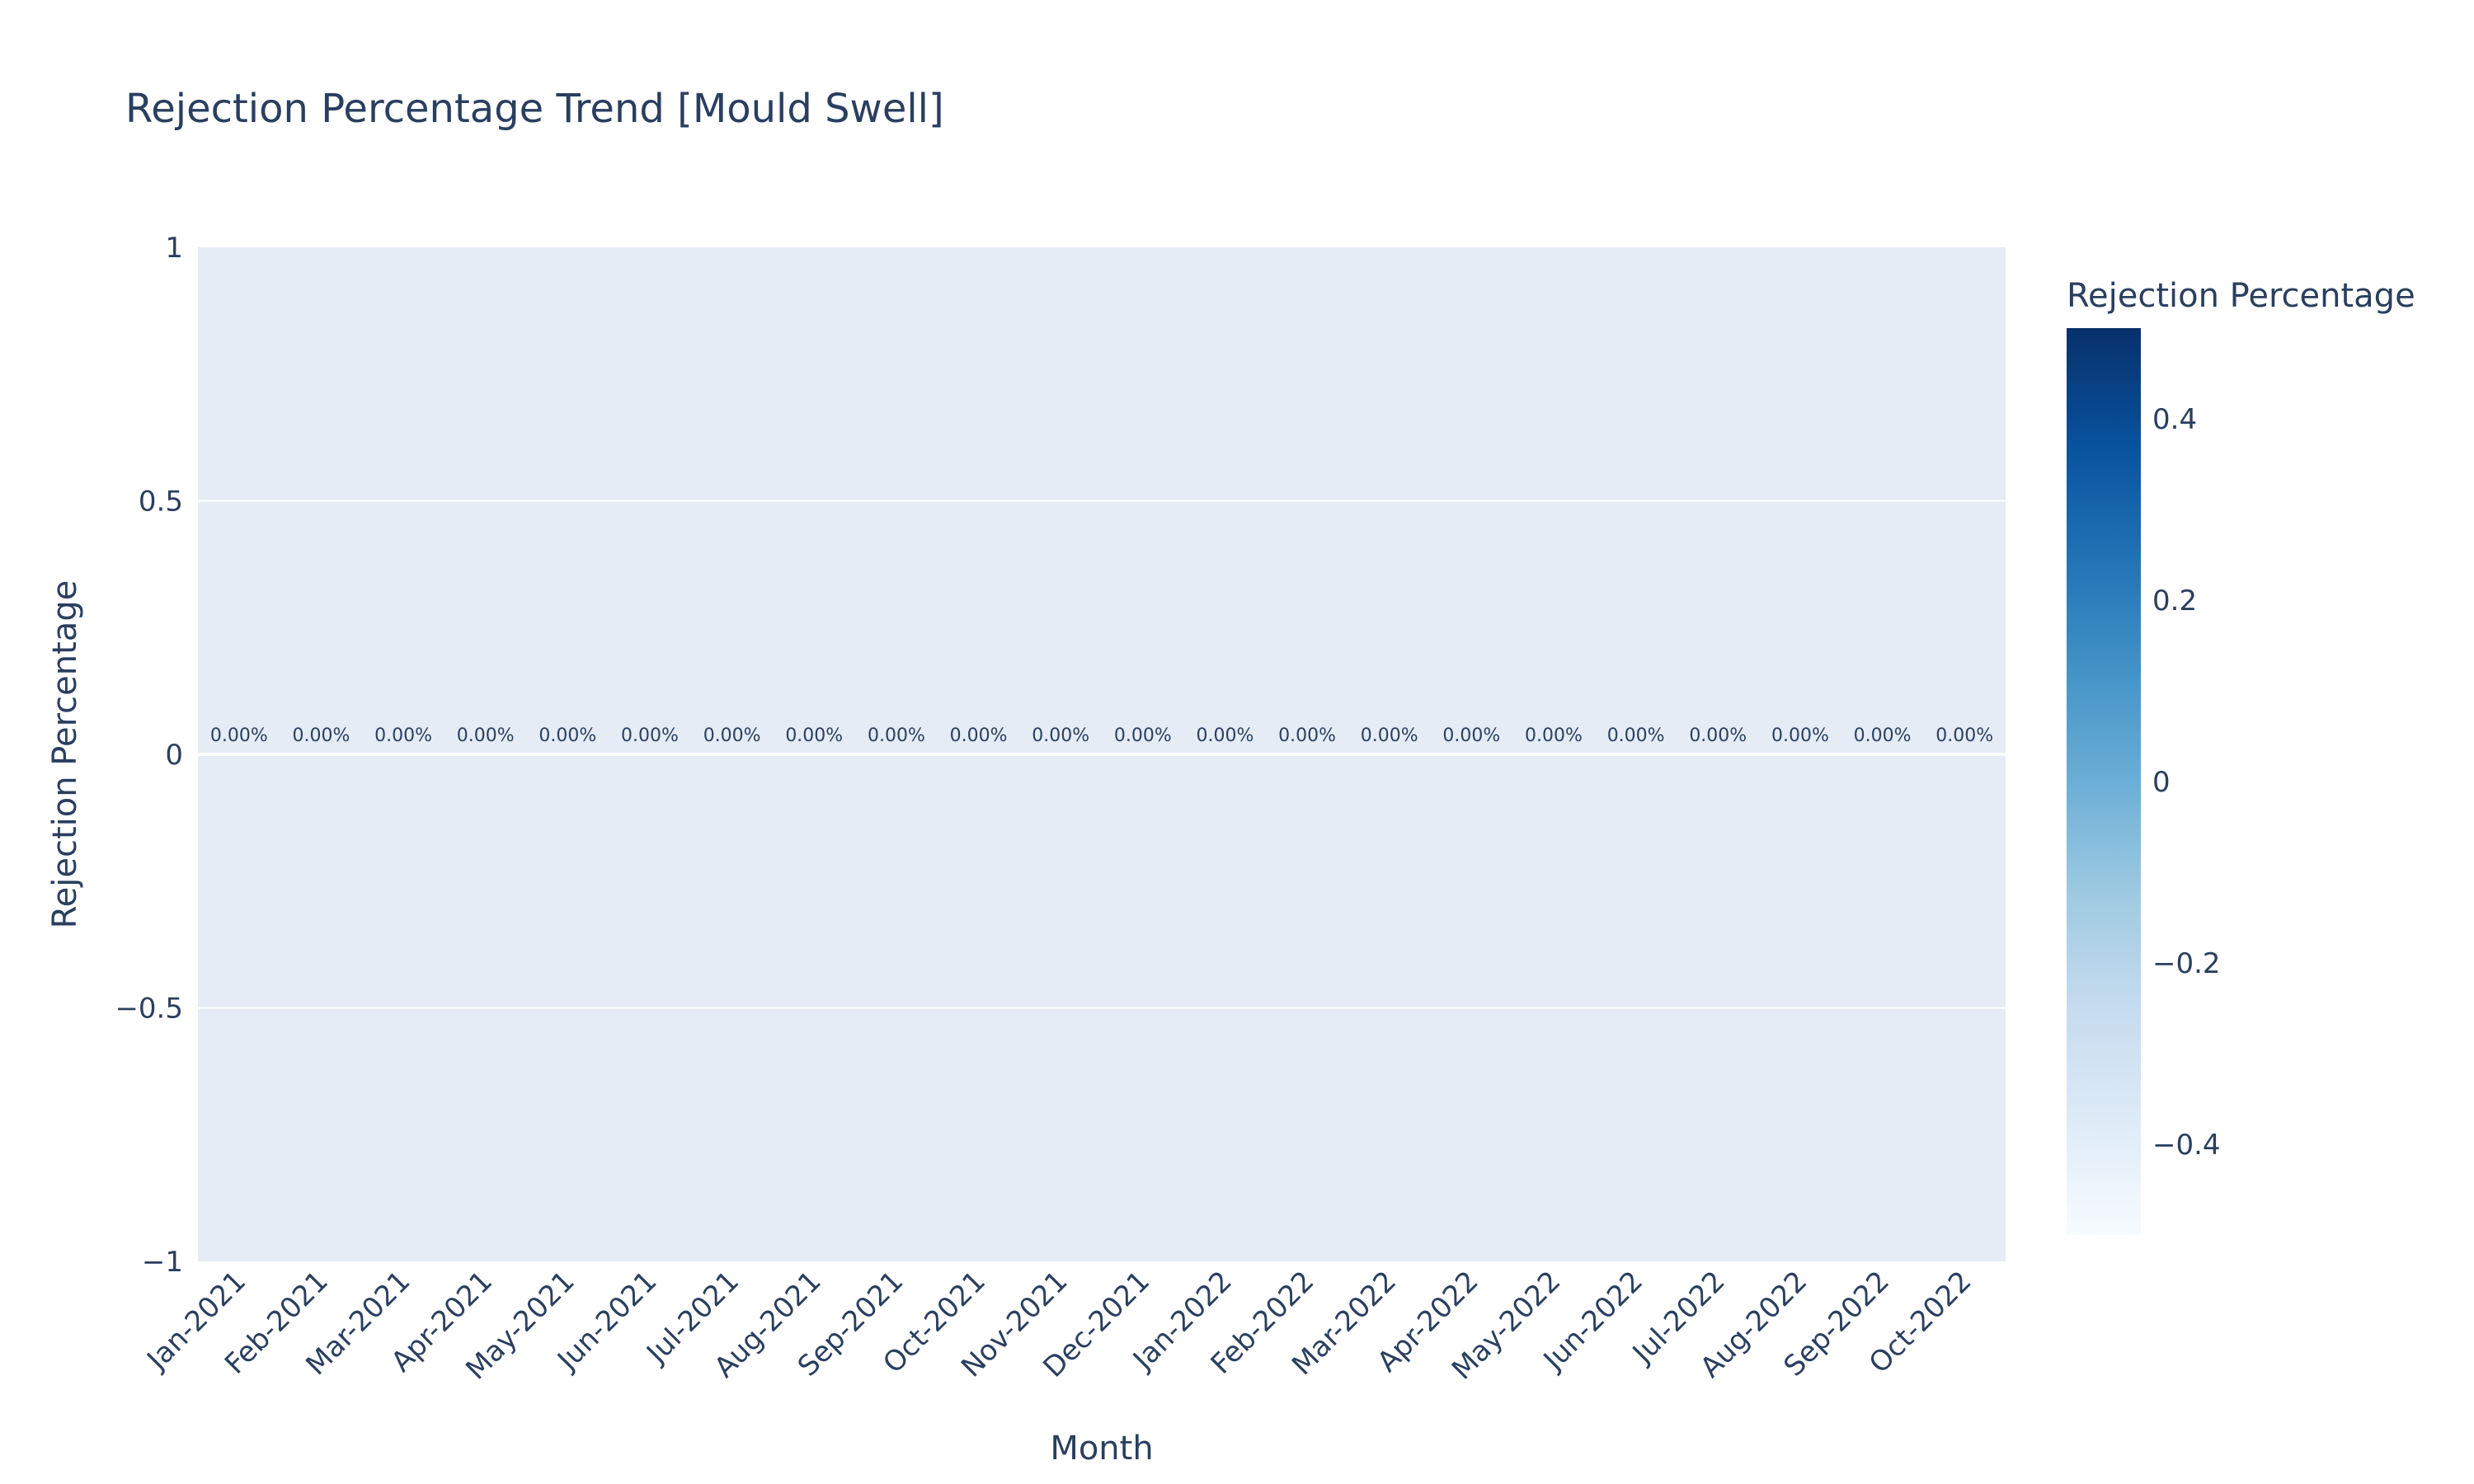  I want to click on colorbar-tick-label: 0, so click(2161, 782).